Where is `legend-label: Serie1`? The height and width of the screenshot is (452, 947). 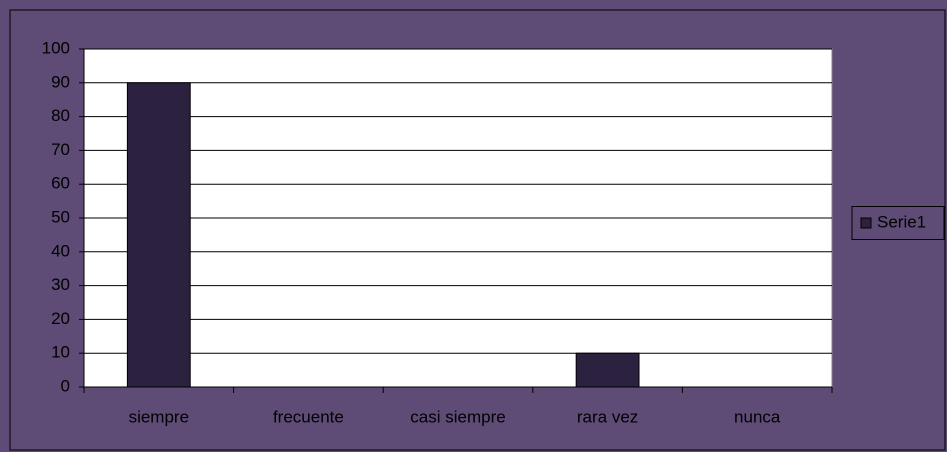 legend-label: Serie1 is located at coordinates (901, 221).